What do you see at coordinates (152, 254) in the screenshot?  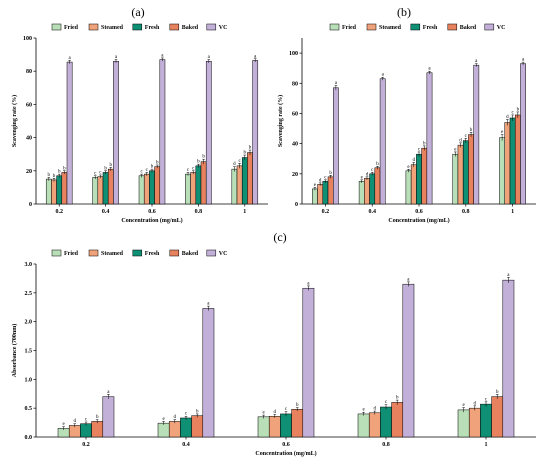 I see `legend-label: Fresh` at bounding box center [152, 254].